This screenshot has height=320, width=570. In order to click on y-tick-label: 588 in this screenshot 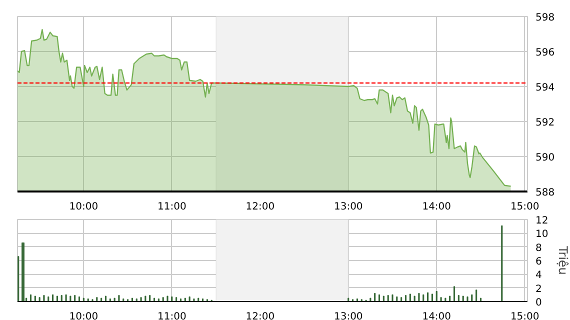, I will do `click(545, 193)`.